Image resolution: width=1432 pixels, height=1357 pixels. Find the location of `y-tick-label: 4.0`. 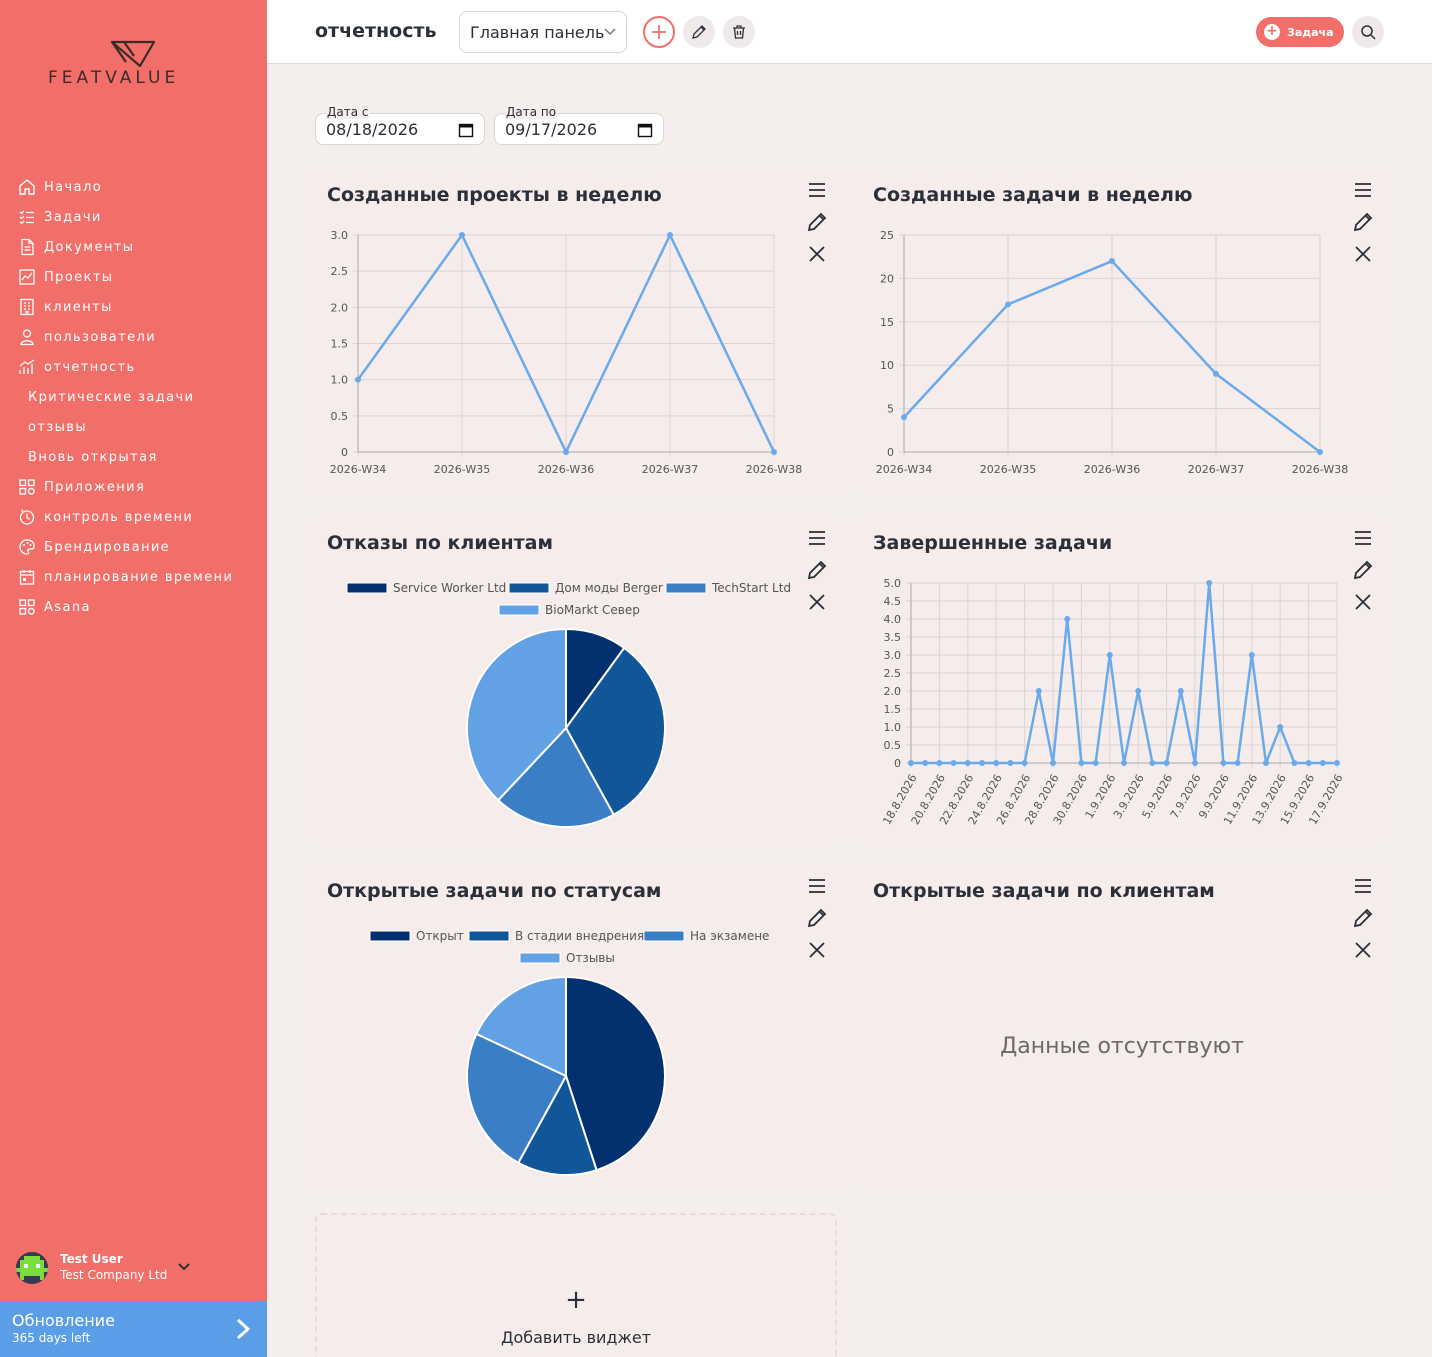

y-tick-label: 4.0 is located at coordinates (893, 619).